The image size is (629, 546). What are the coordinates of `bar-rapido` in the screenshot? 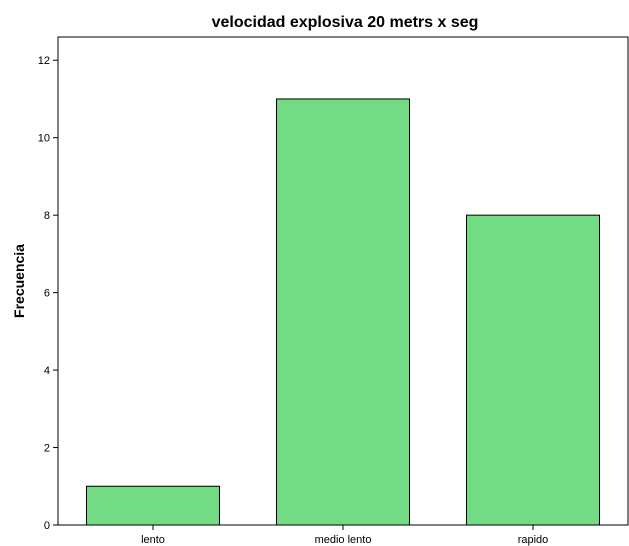 It's located at (533, 370).